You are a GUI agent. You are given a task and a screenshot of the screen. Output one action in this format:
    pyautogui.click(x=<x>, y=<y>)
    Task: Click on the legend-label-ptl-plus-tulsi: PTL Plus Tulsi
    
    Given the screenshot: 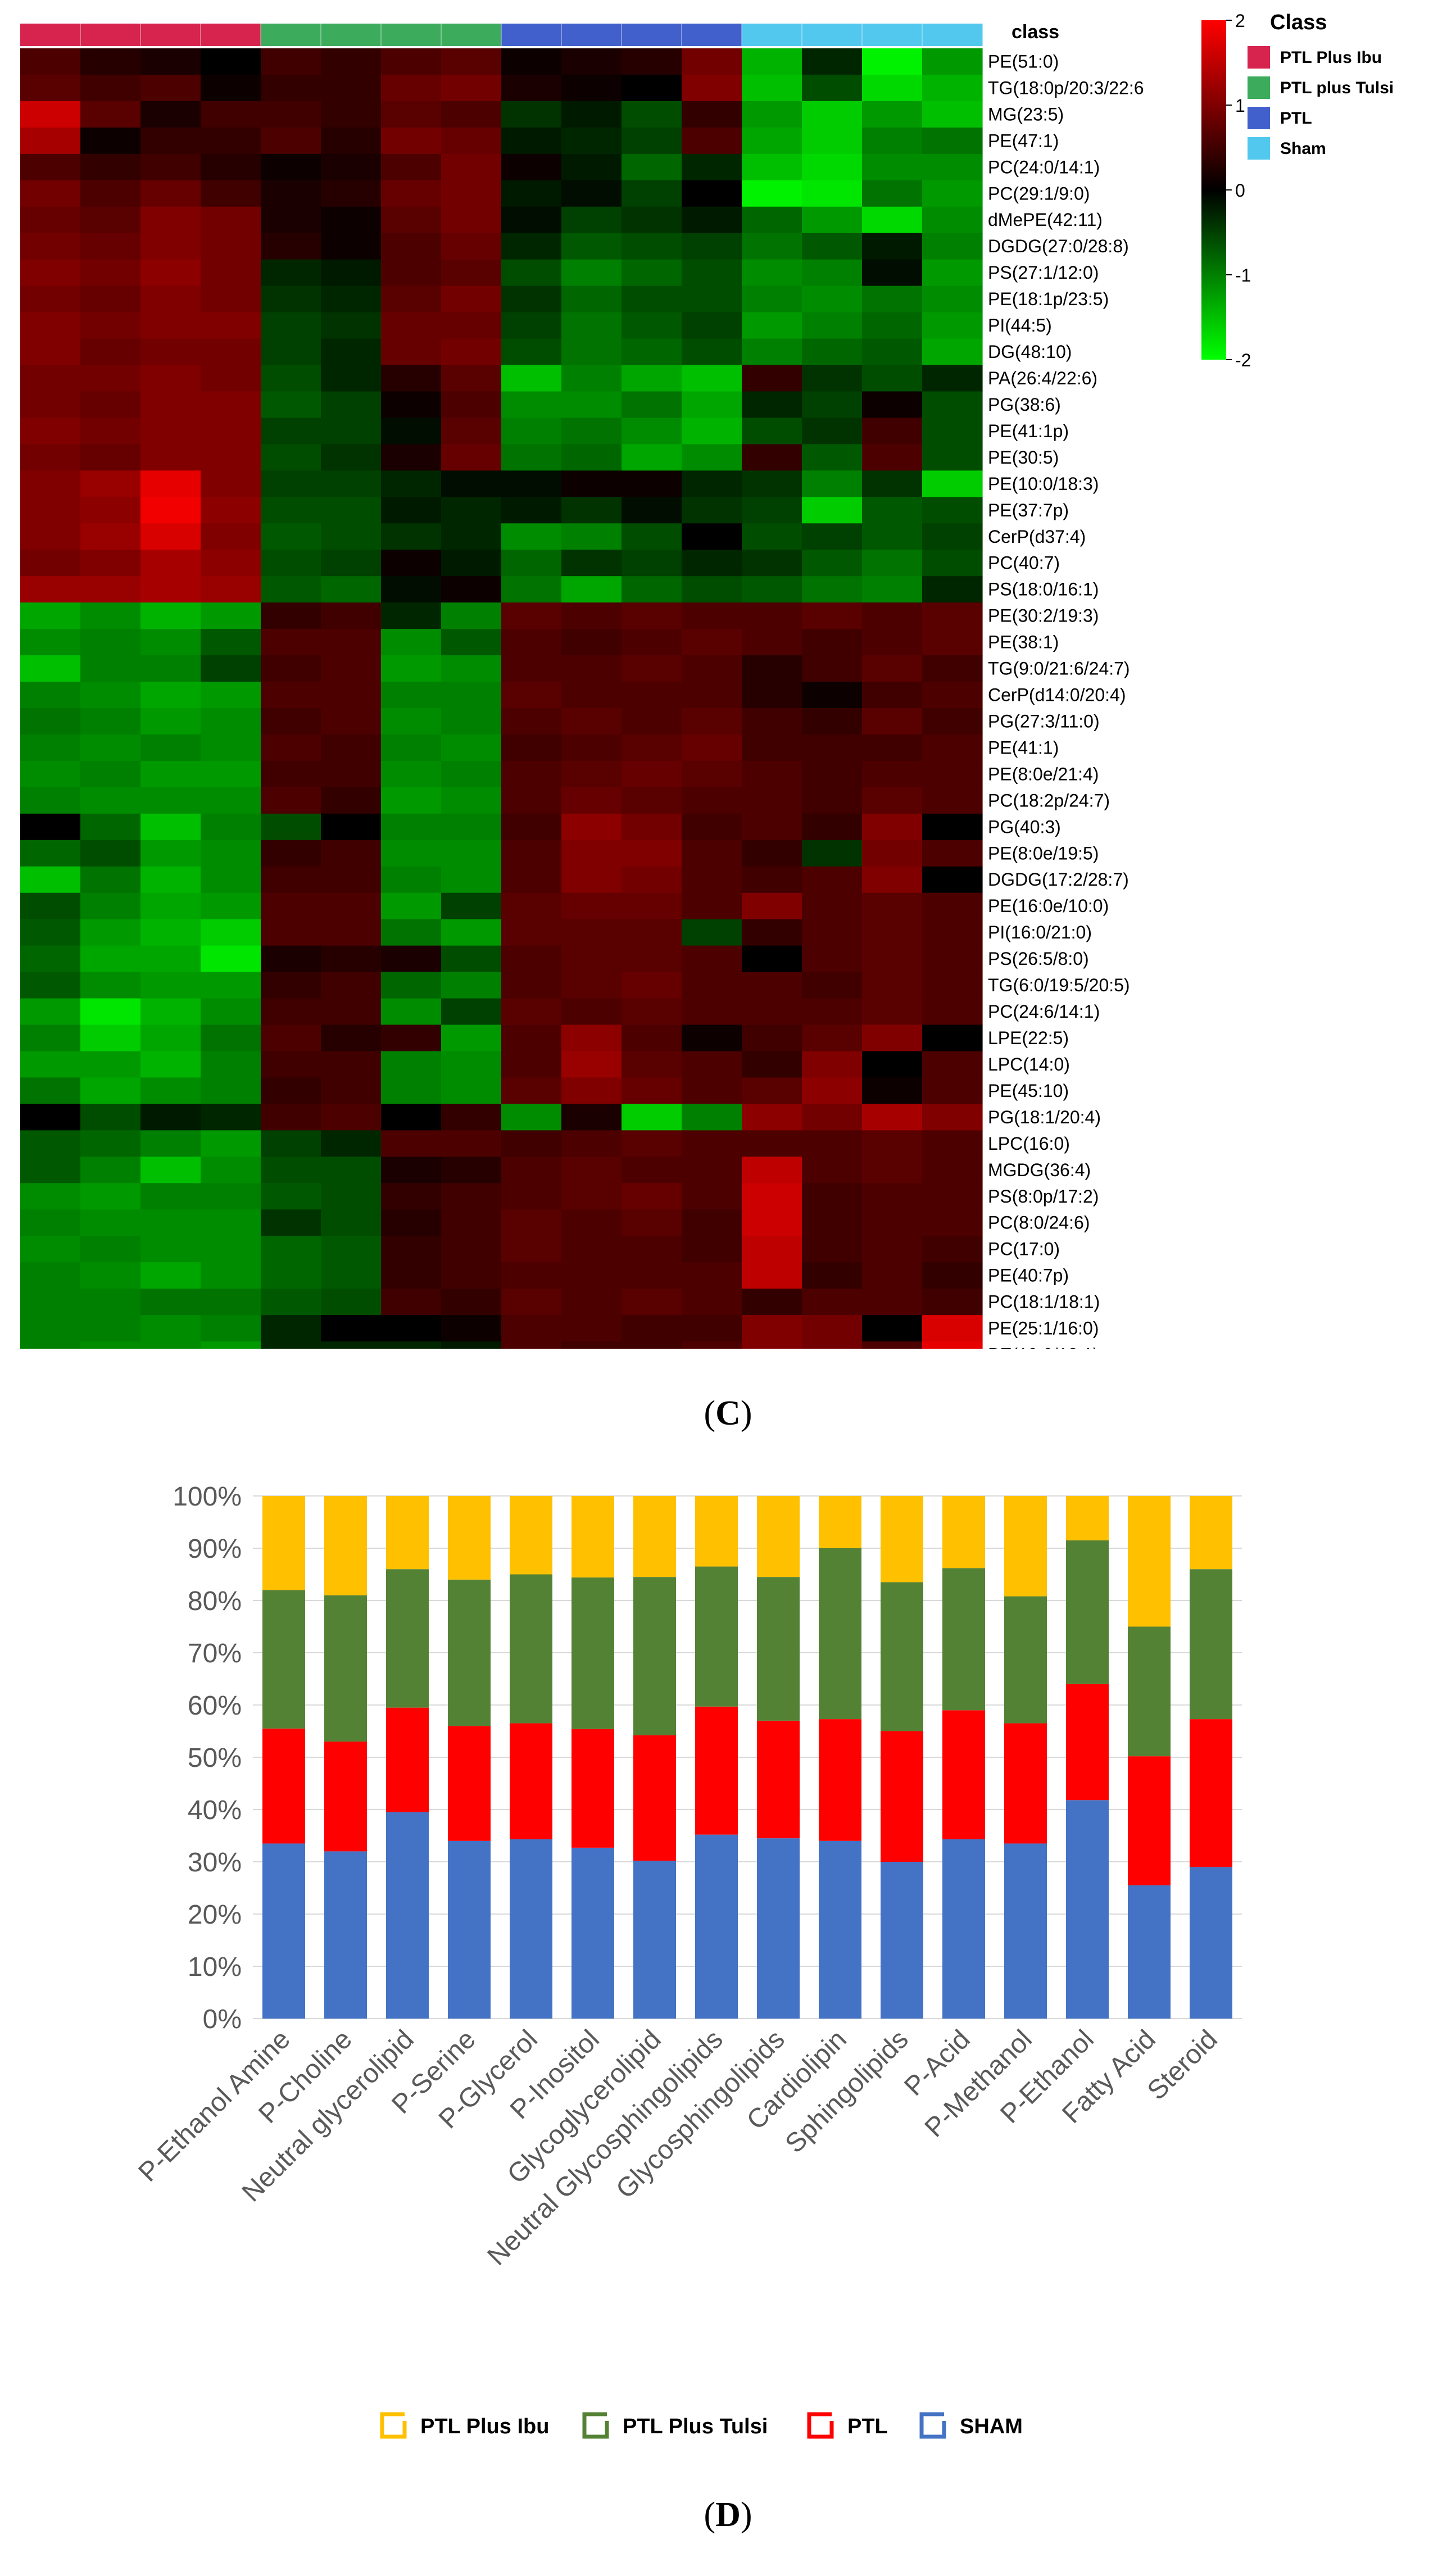 What is the action you would take?
    pyautogui.click(x=695, y=2426)
    